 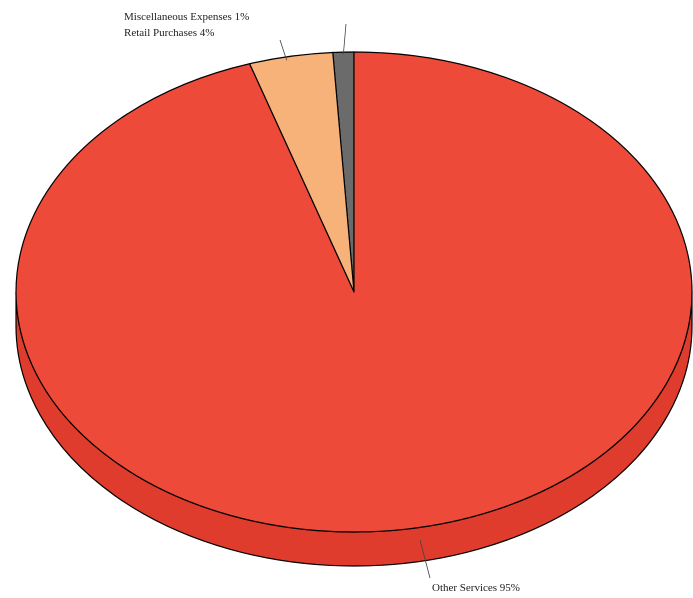 I want to click on leader-other-services, so click(x=425, y=559).